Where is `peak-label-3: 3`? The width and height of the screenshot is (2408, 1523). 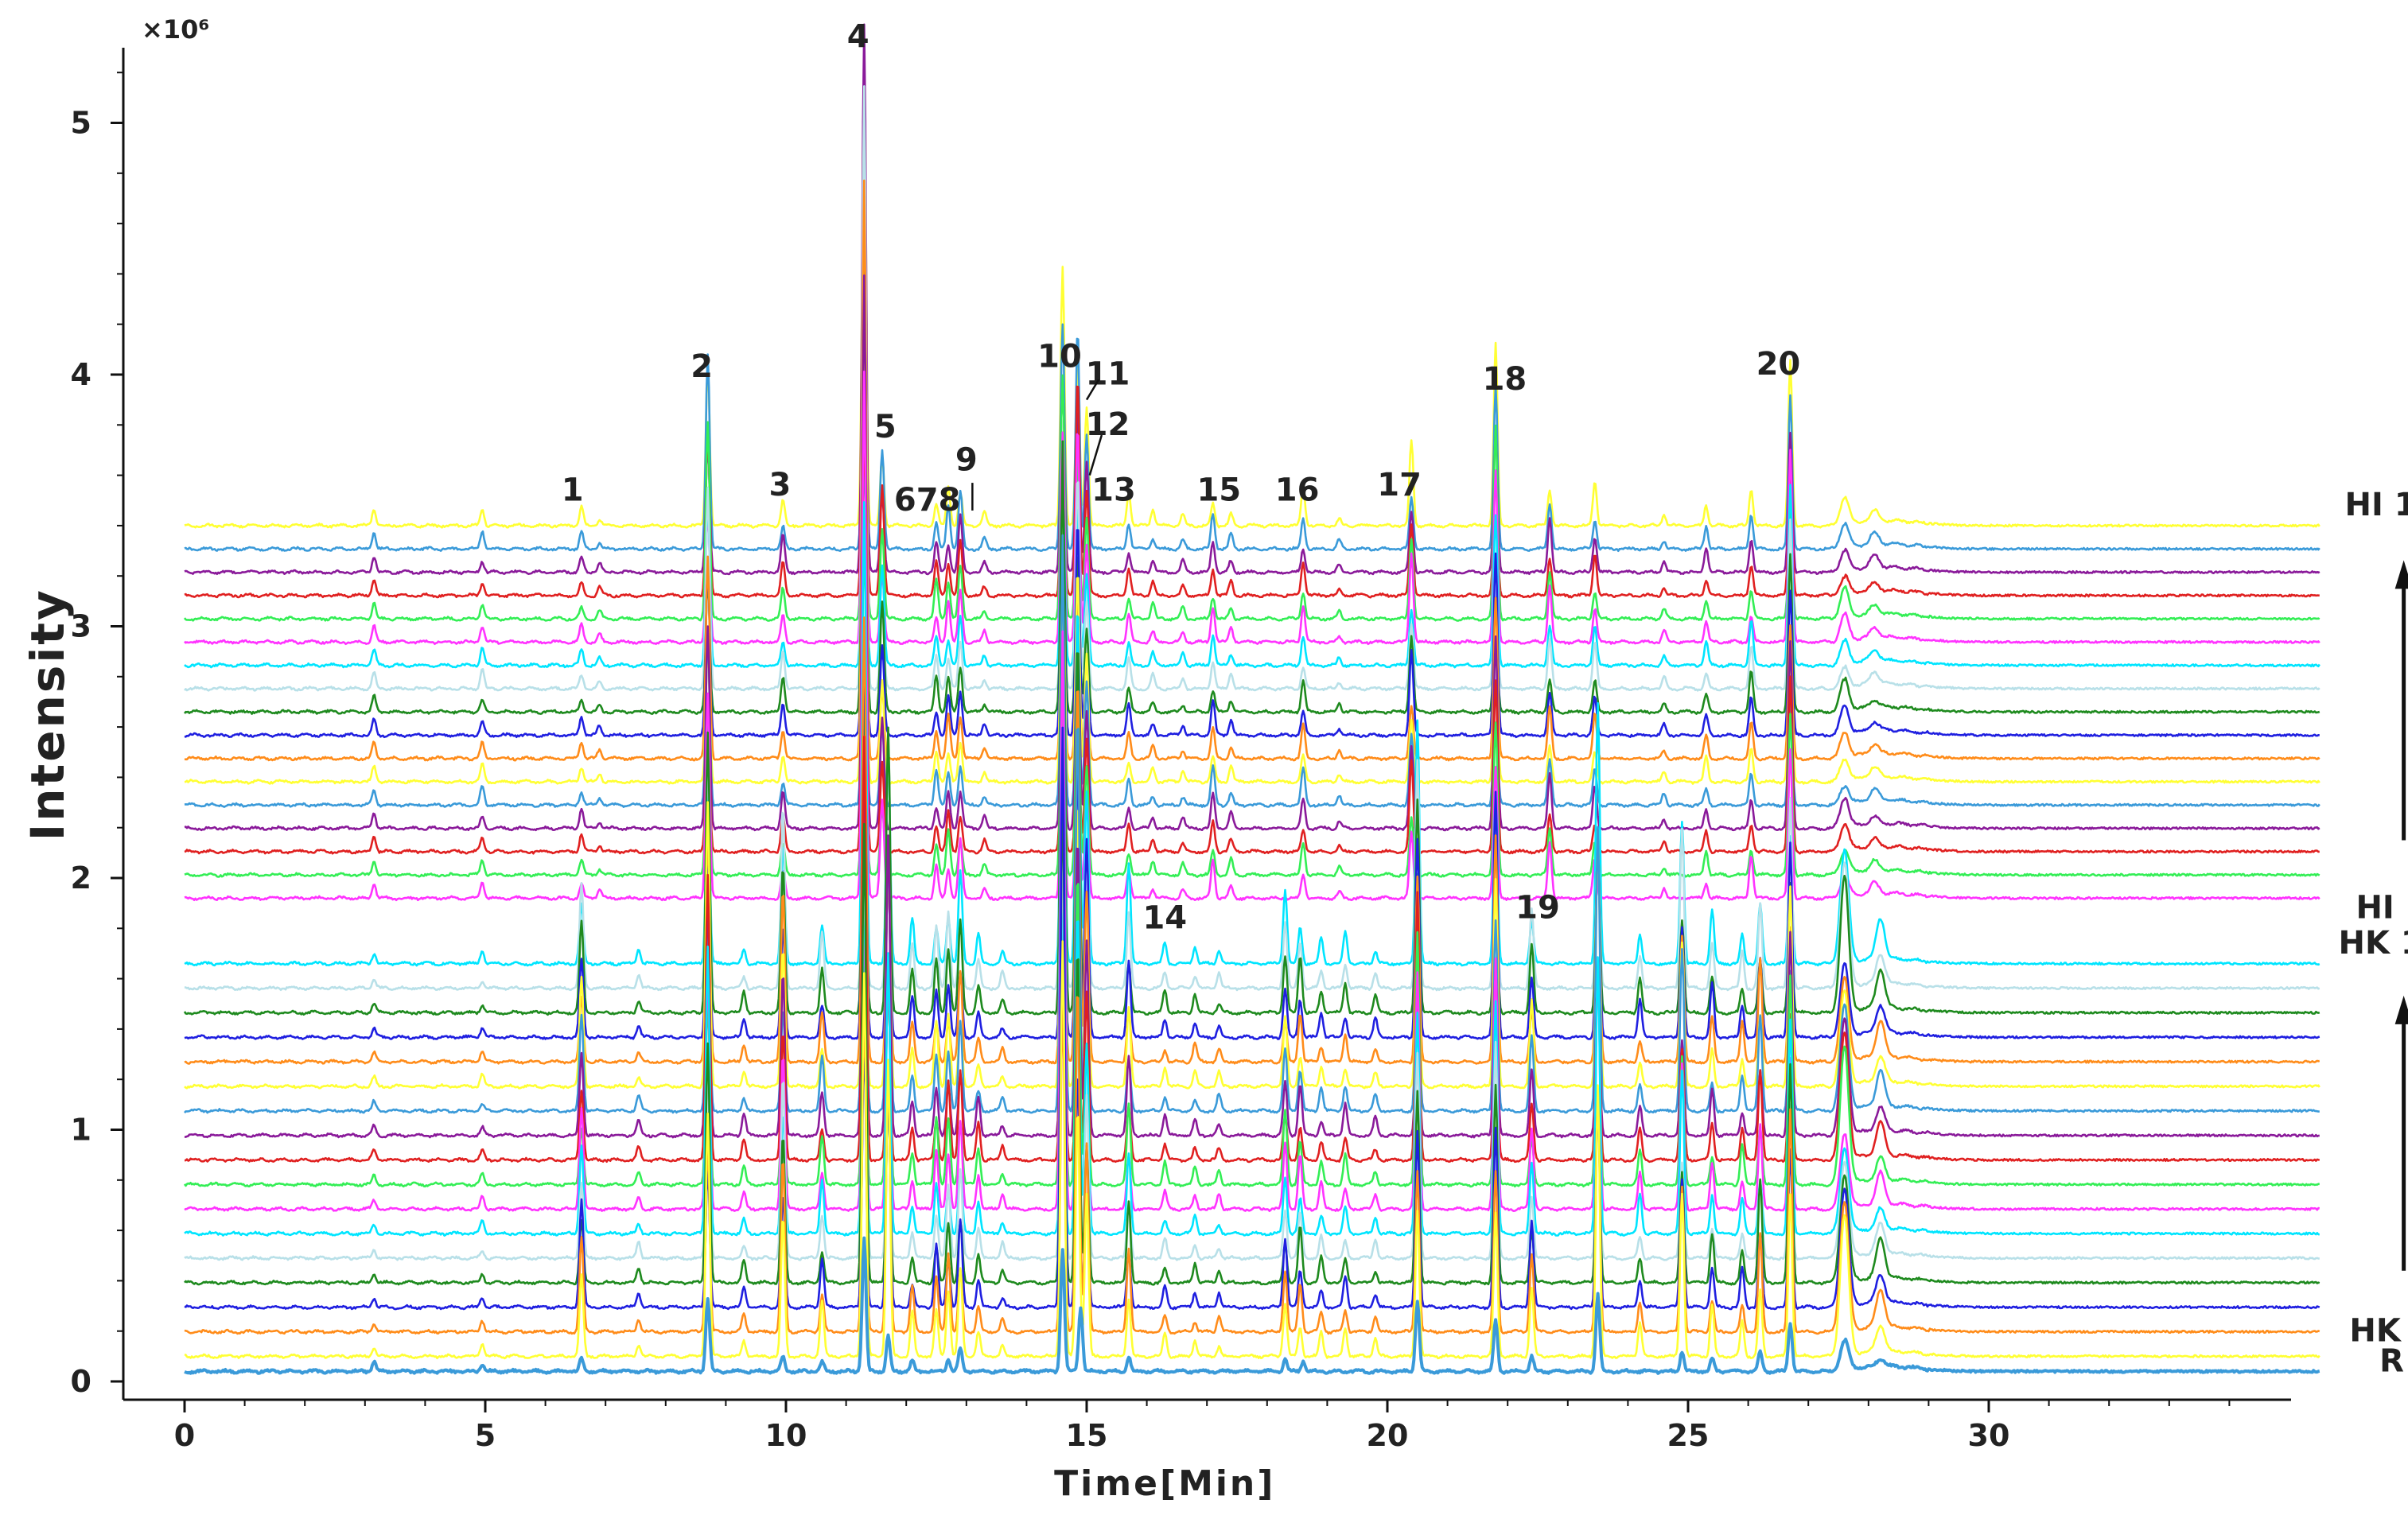 peak-label-3: 3 is located at coordinates (780, 485).